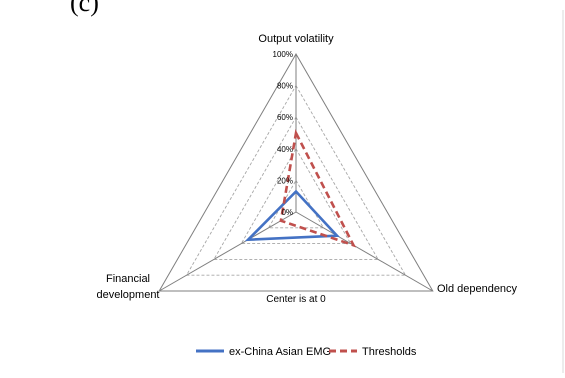 The image size is (565, 378). What do you see at coordinates (287, 212) in the screenshot?
I see `radial-tick-label: 0%` at bounding box center [287, 212].